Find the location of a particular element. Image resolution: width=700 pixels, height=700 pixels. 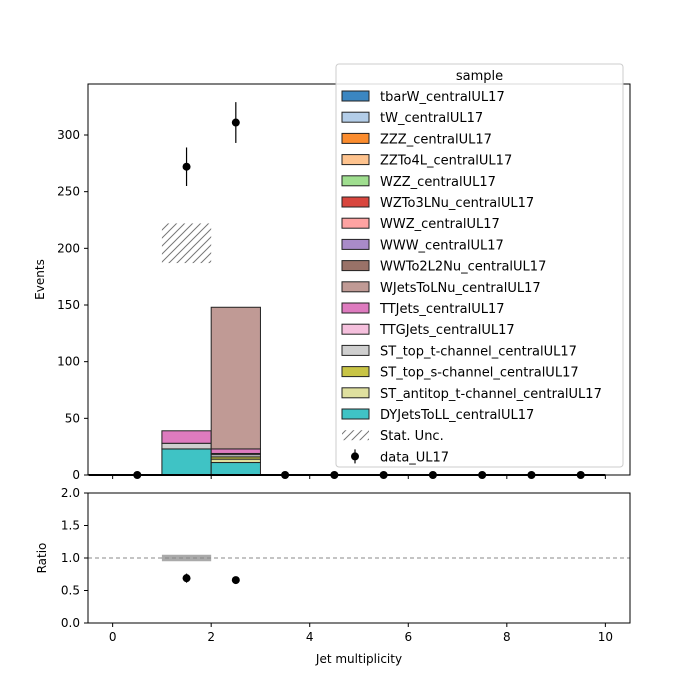

main-ytick-label-3: 150 is located at coordinates (68, 305).